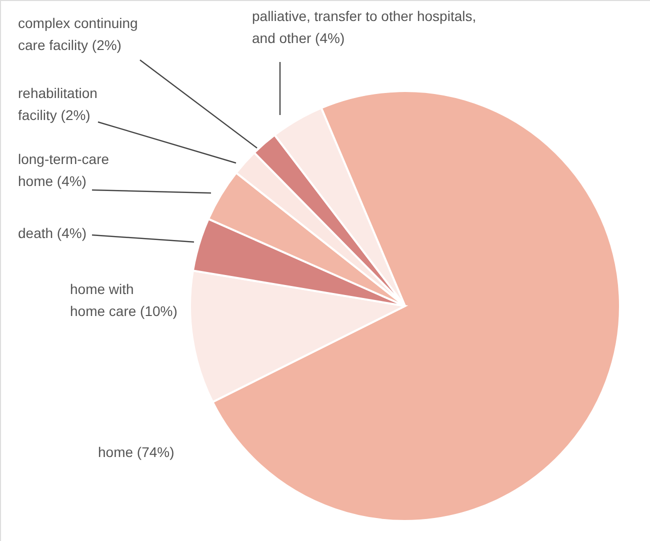 This screenshot has width=650, height=541. I want to click on slice-label: palliative, transfer to other hospitals, and other (4%), so click(364, 27).